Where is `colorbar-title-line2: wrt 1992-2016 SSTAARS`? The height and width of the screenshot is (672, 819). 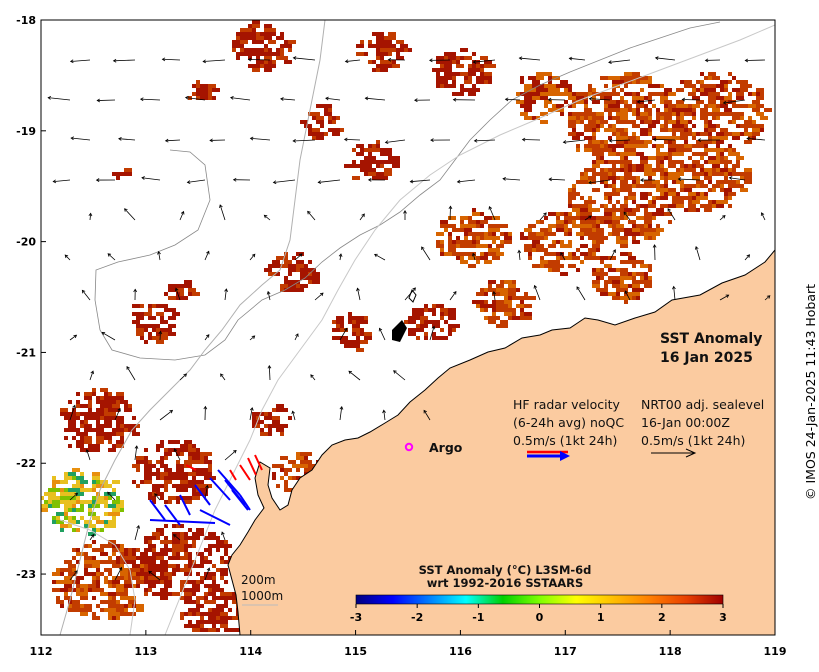 colorbar-title-line2: wrt 1992-2016 SSTAARS is located at coordinates (505, 583).